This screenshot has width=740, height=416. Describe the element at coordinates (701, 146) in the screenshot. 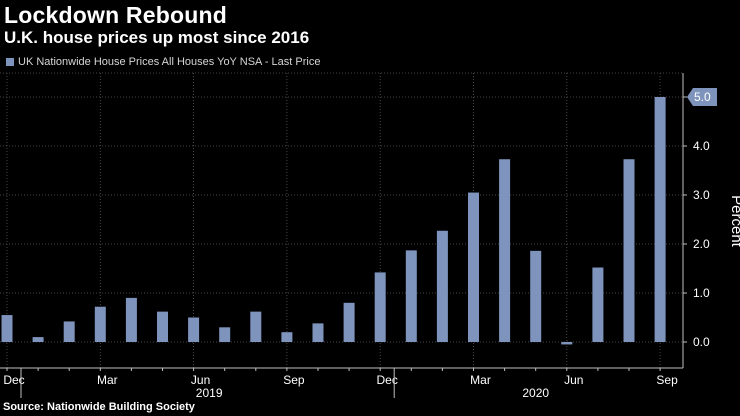

I see `y-tick-label: 4.0` at that location.